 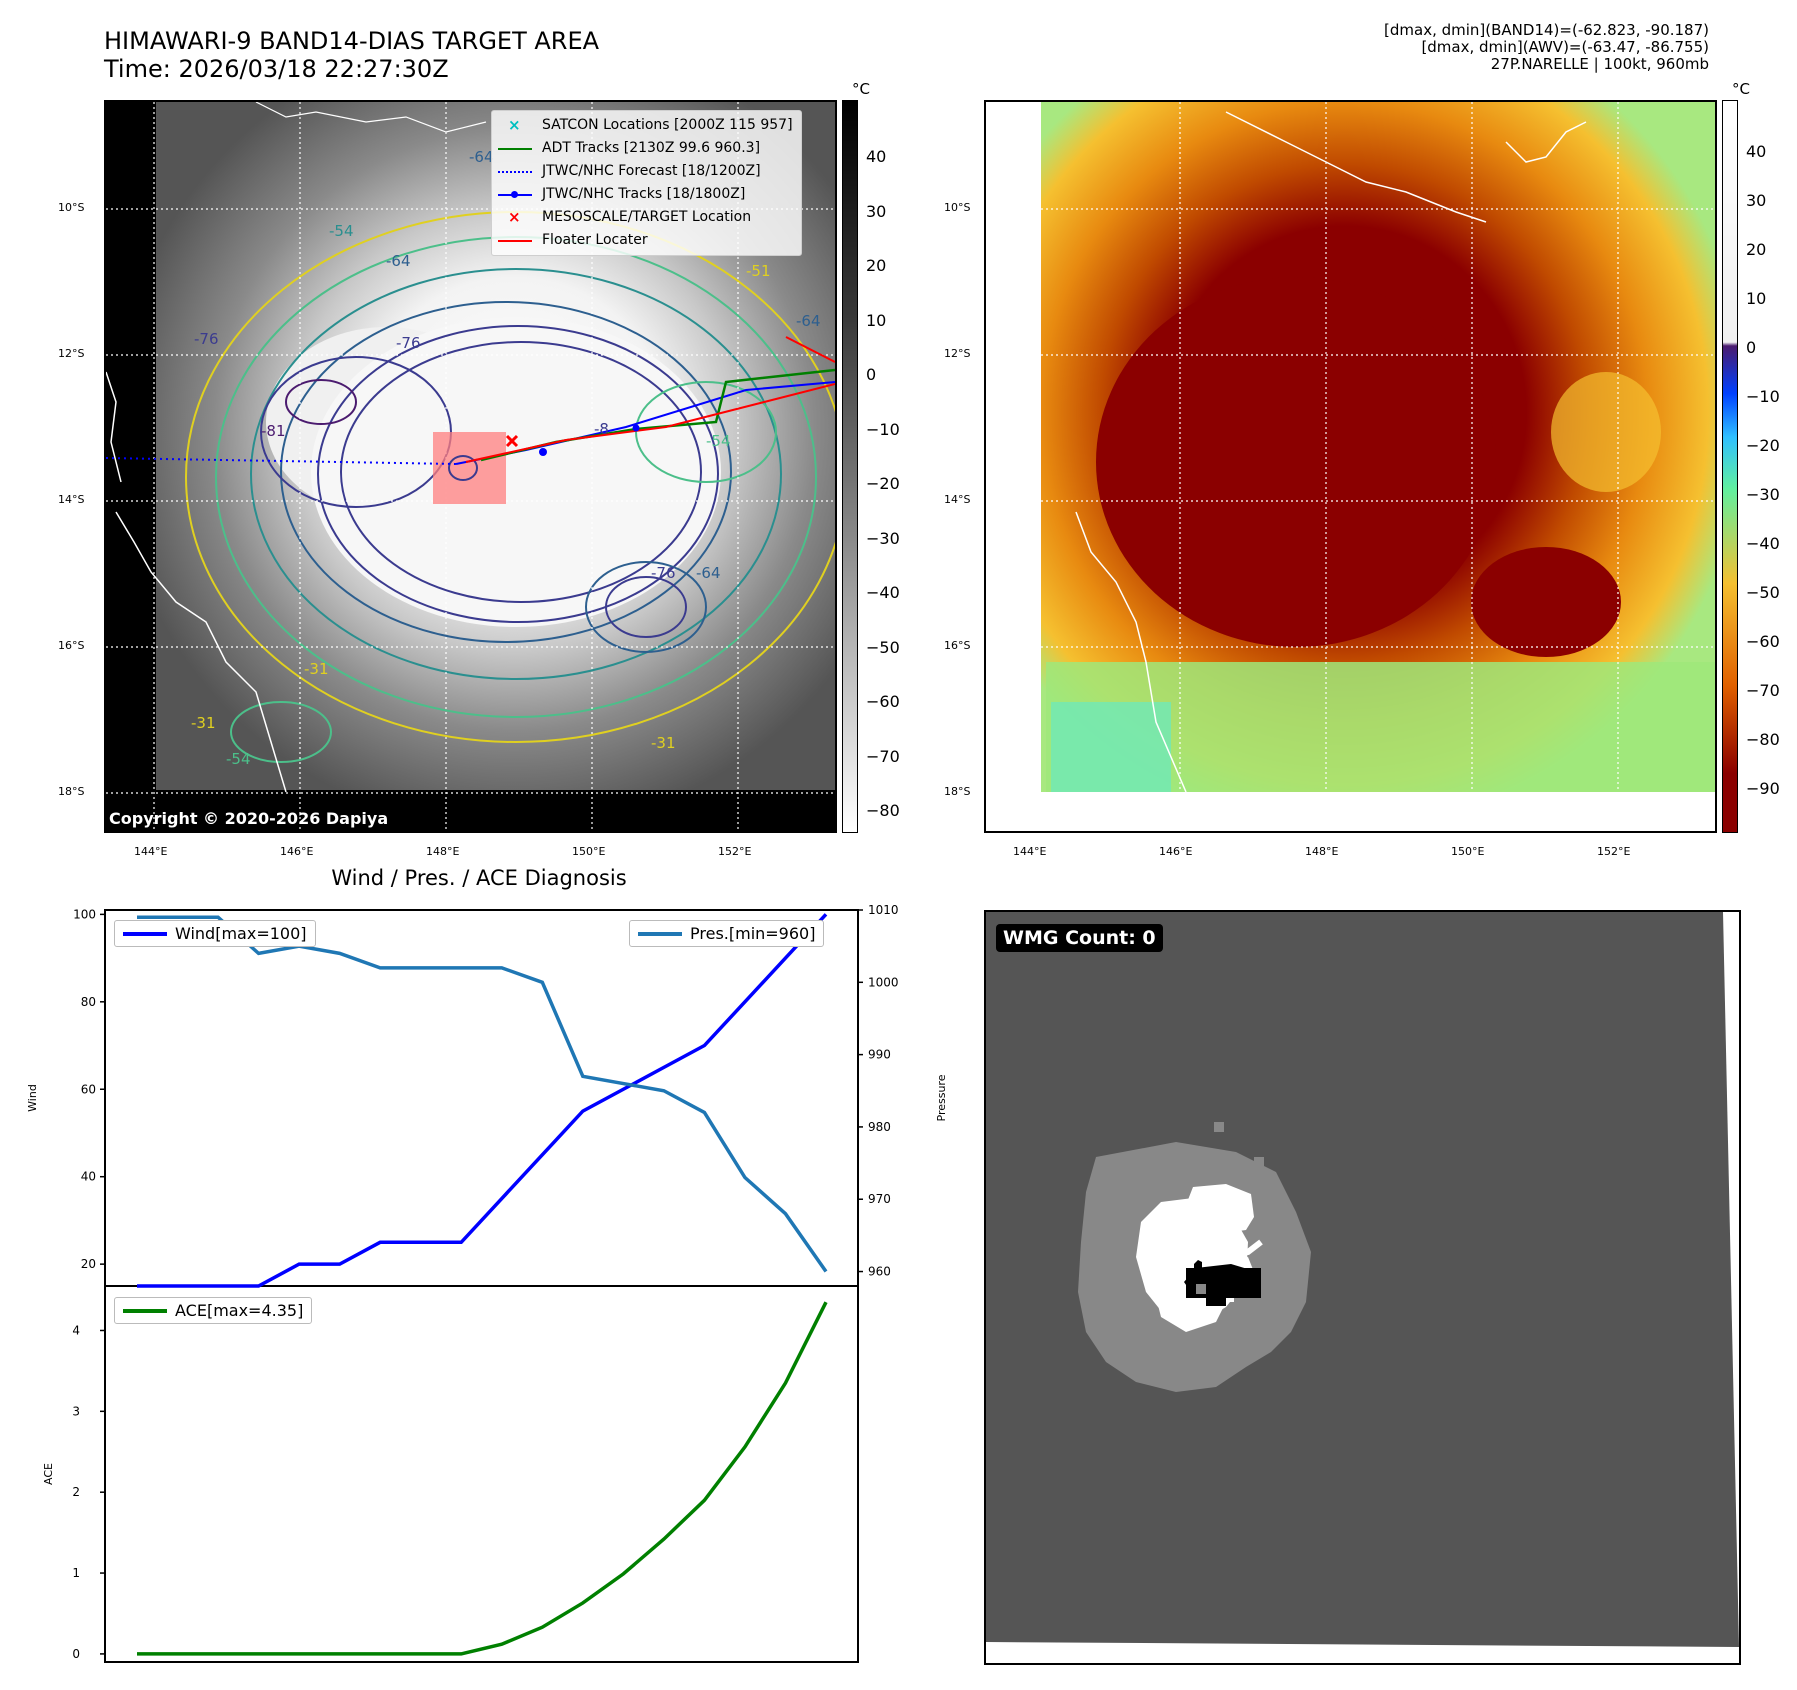 What do you see at coordinates (879, 1127) in the screenshot?
I see `pressure-tick-label: 980` at bounding box center [879, 1127].